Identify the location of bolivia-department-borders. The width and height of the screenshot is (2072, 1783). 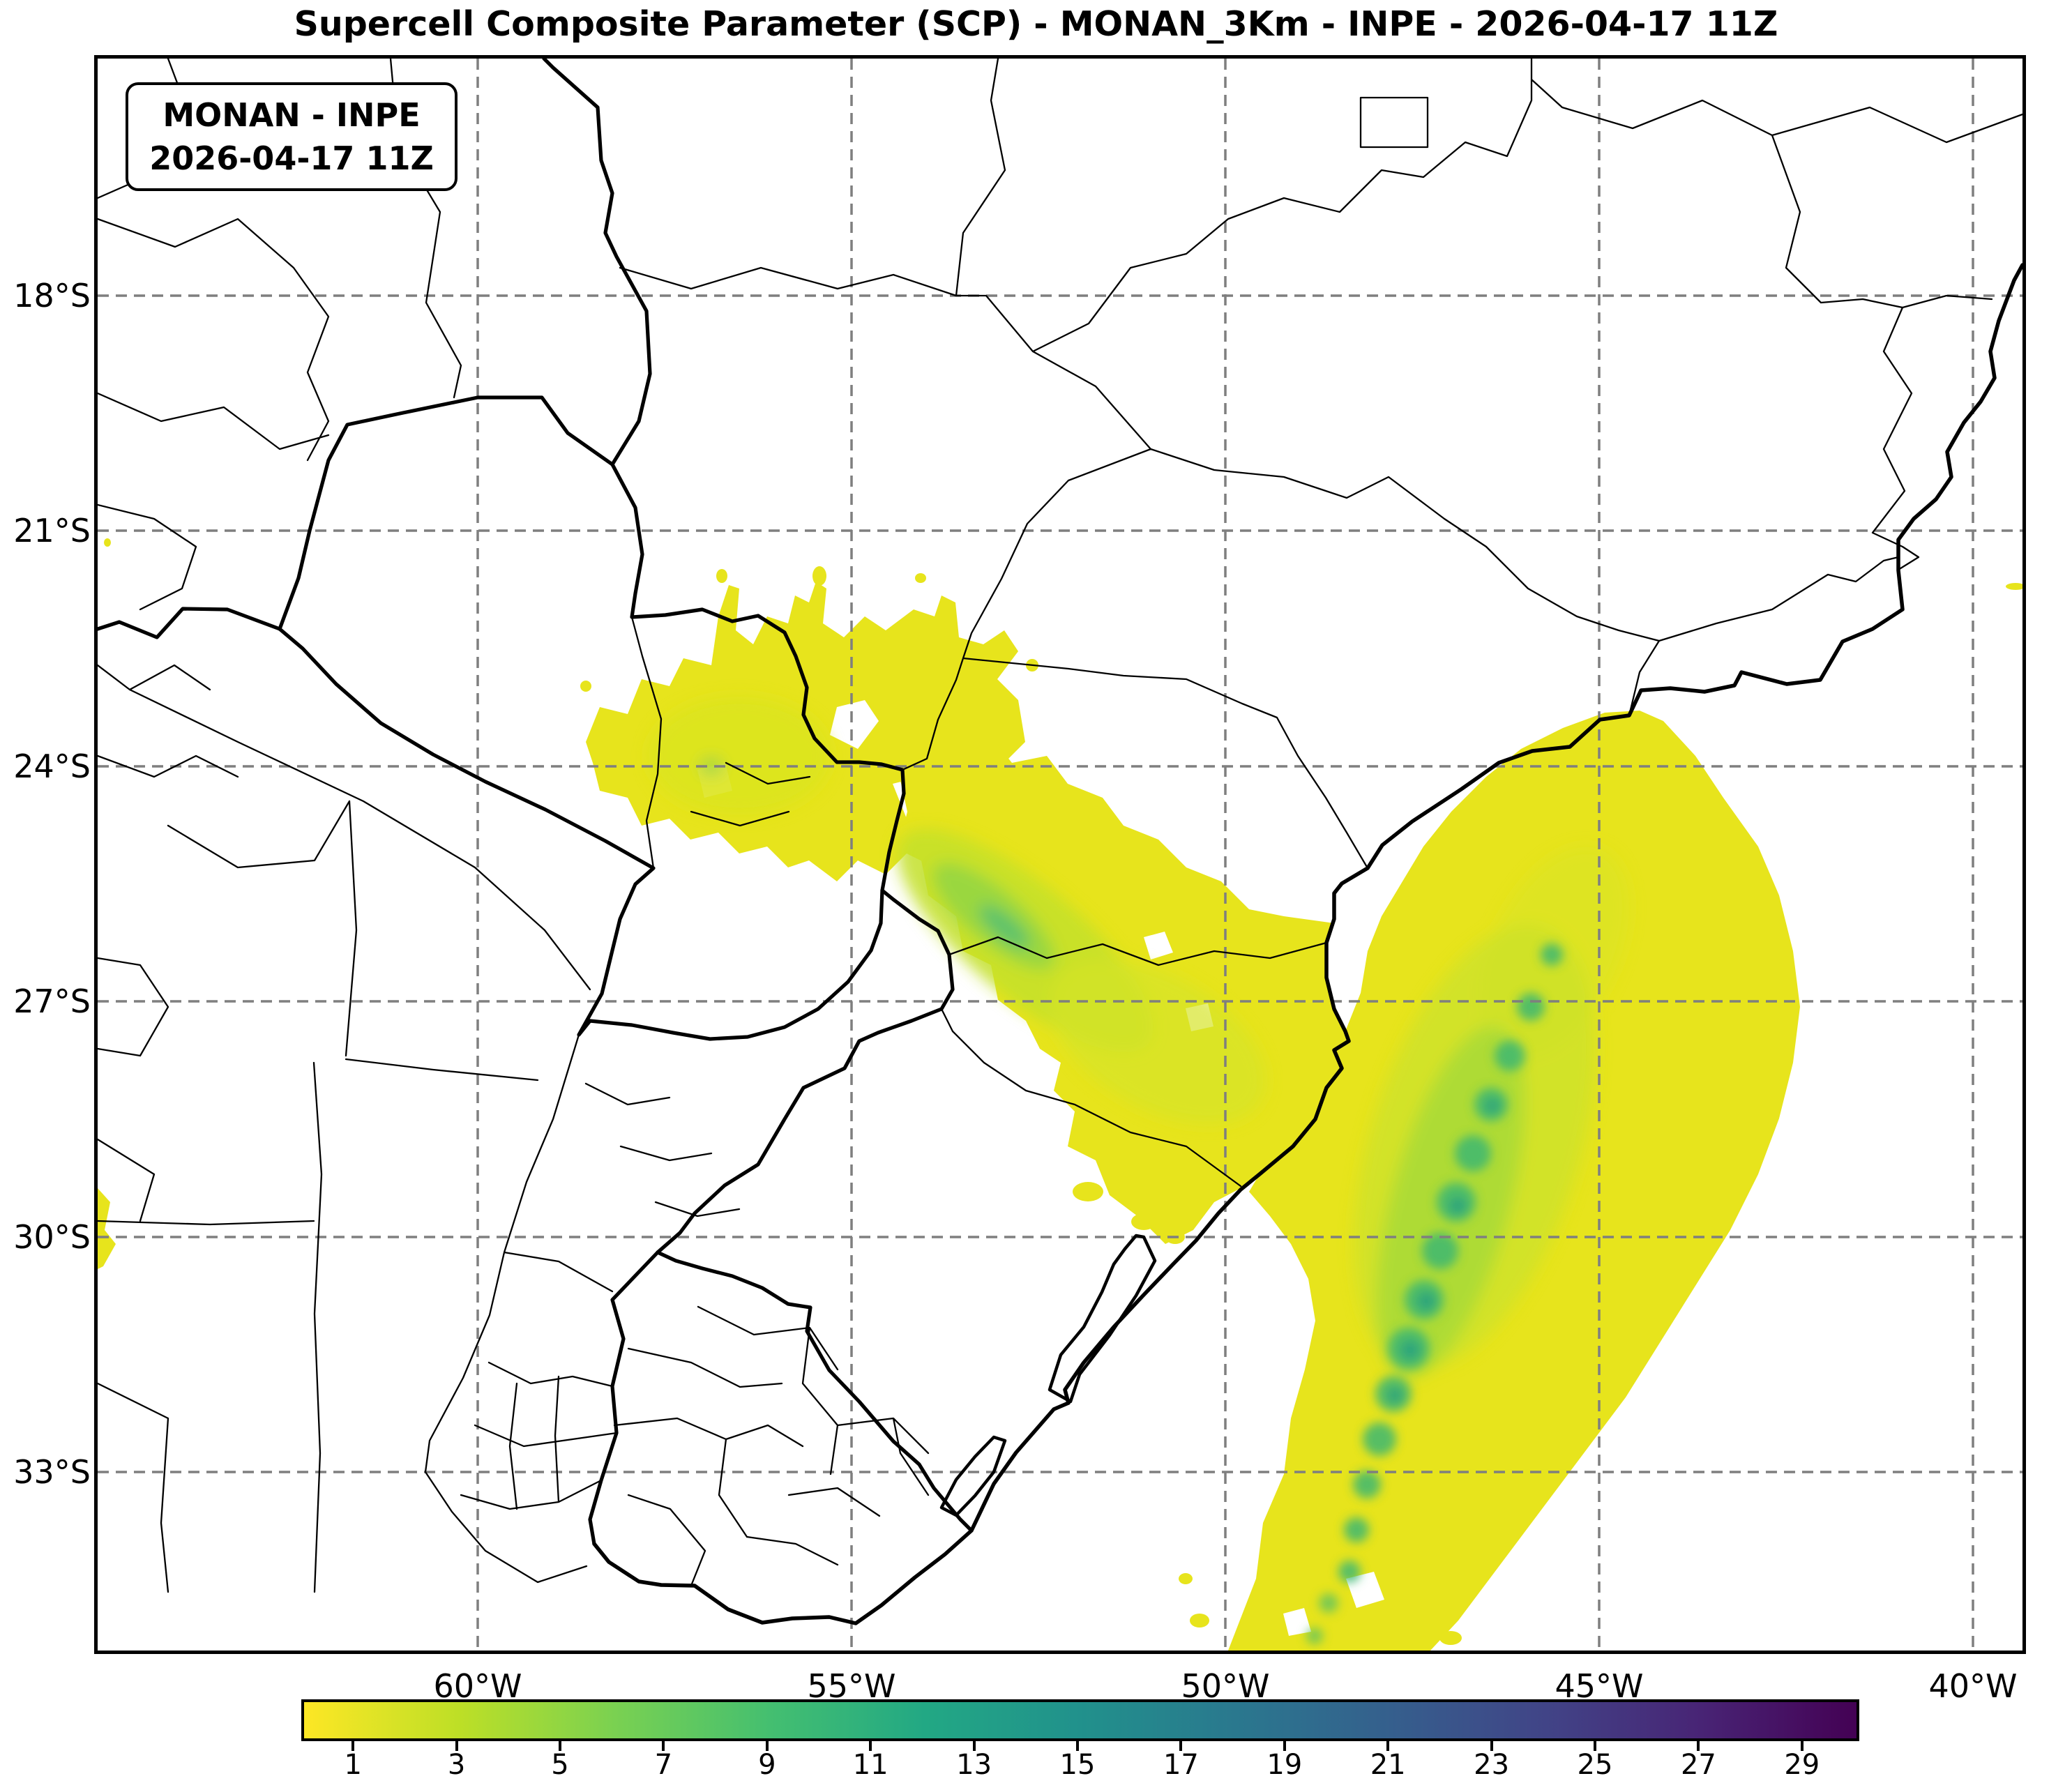
(280, 335).